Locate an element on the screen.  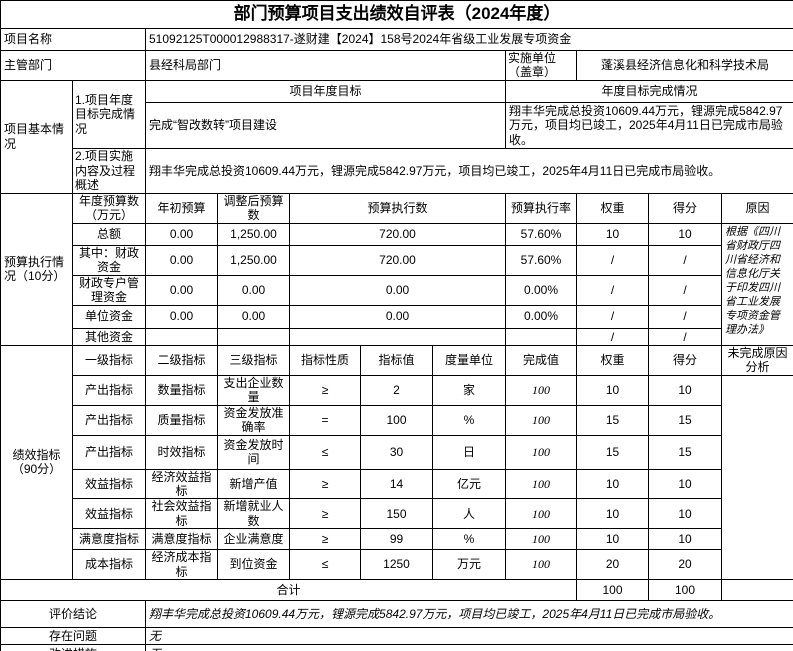
section-basic-label: 项目基本情况 is located at coordinates (36, 136).